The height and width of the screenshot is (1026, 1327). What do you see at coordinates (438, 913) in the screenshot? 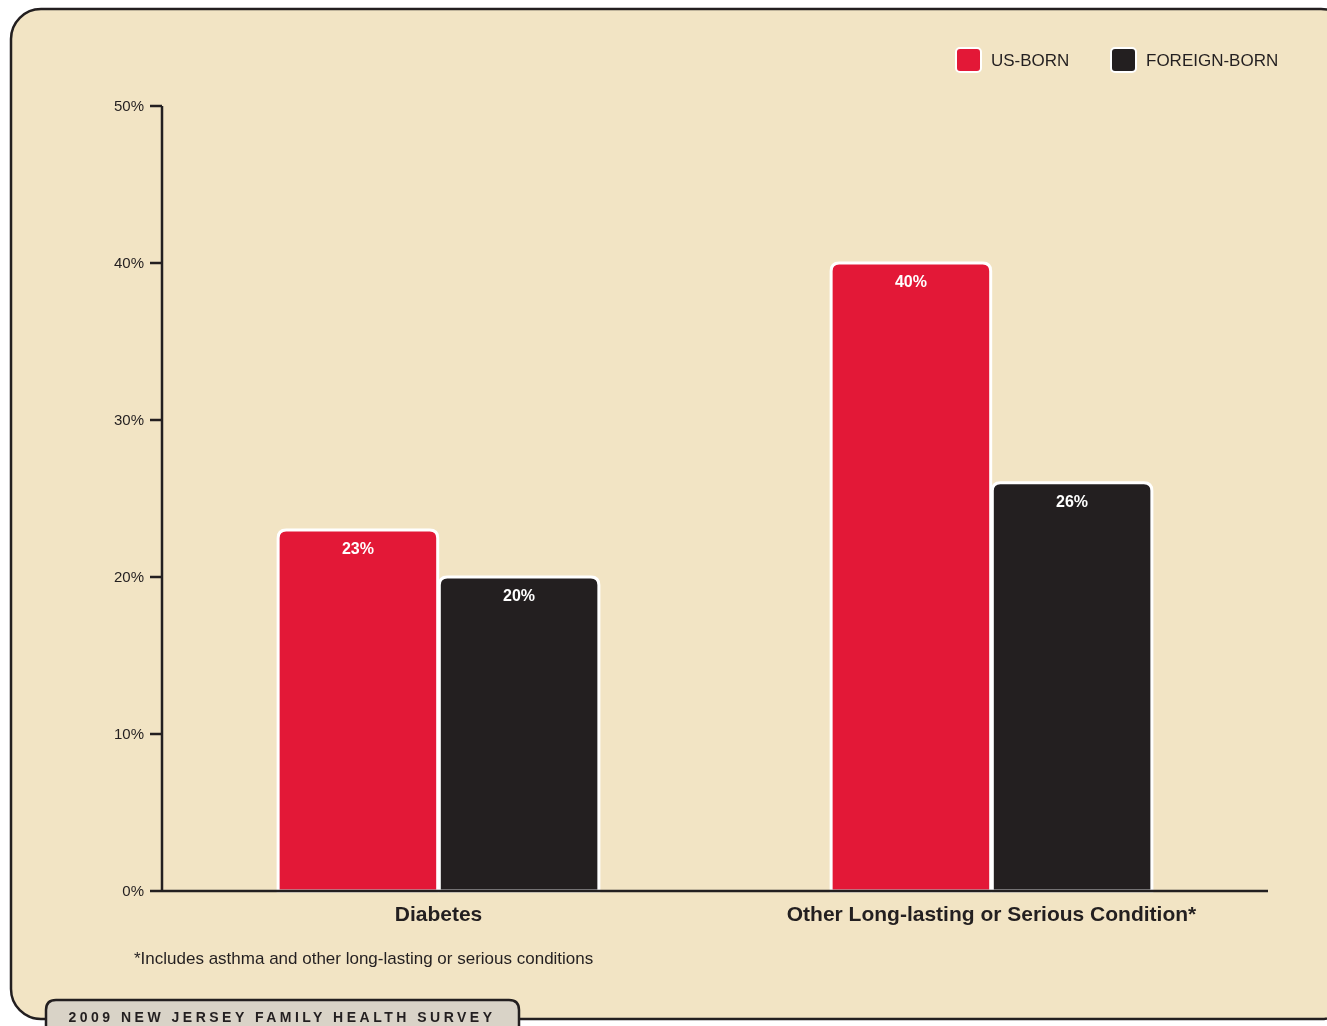
I see `x-tick-label: Diabetes` at bounding box center [438, 913].